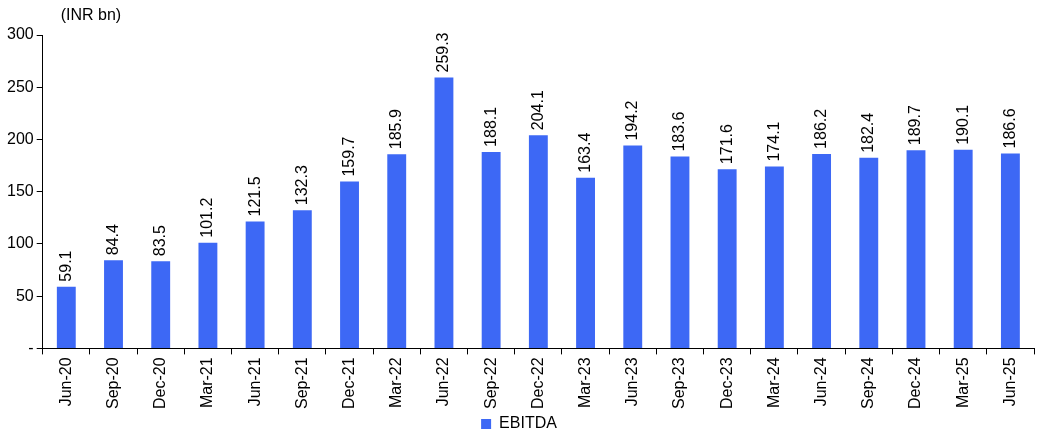 Image resolution: width=1040 pixels, height=442 pixels. What do you see at coordinates (868, 383) in the screenshot?
I see `x-tick-label: Sep-24` at bounding box center [868, 383].